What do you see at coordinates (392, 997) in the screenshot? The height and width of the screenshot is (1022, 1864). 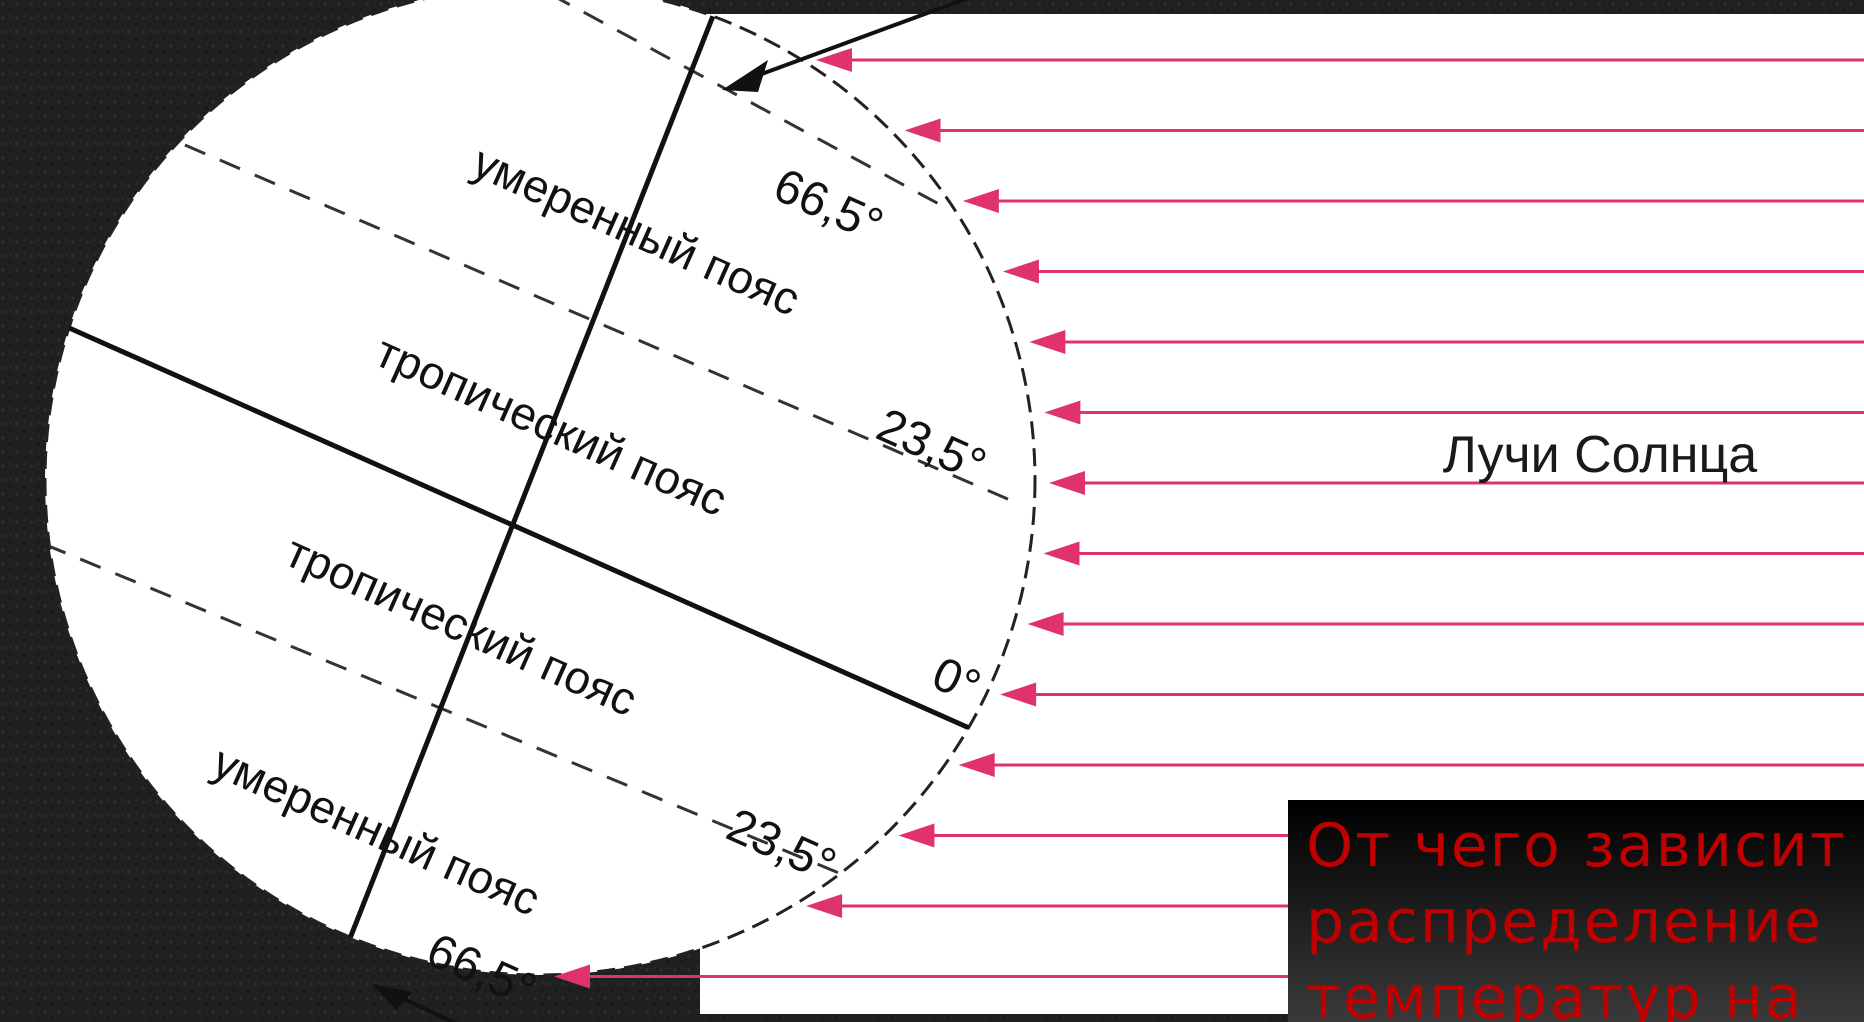 I see `pointer-arrowhead-bottom` at bounding box center [392, 997].